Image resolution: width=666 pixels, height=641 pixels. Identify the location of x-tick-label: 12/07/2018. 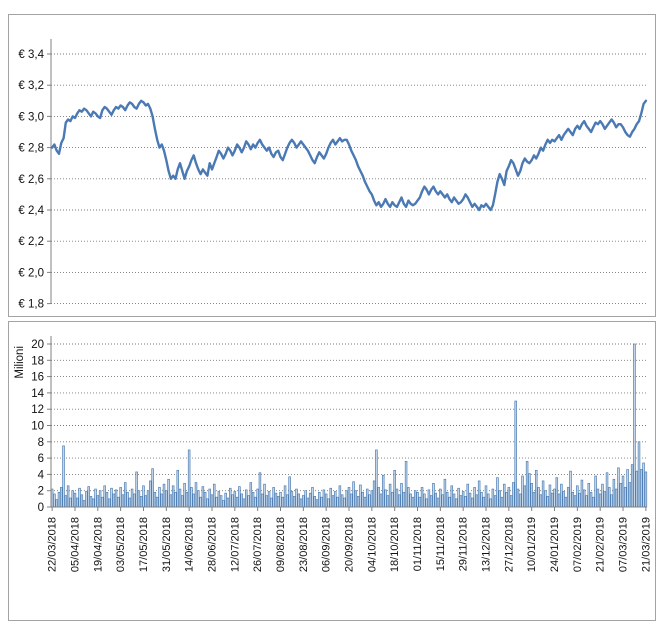
(235, 544).